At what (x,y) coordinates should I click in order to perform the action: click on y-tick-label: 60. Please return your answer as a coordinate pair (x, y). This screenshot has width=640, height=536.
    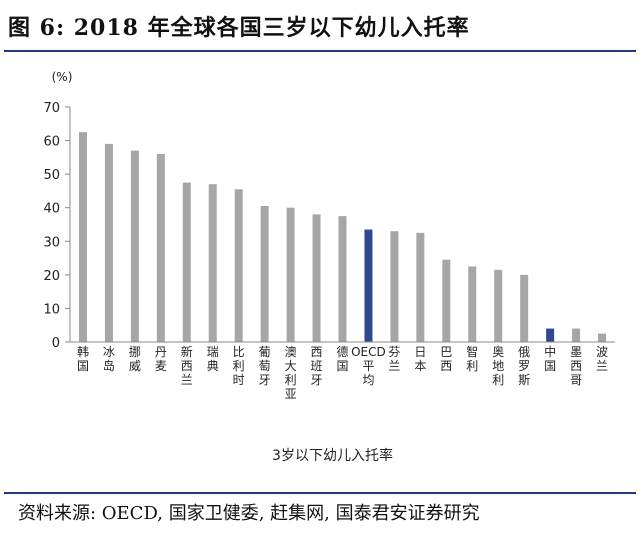
    Looking at the image, I should click on (51, 142).